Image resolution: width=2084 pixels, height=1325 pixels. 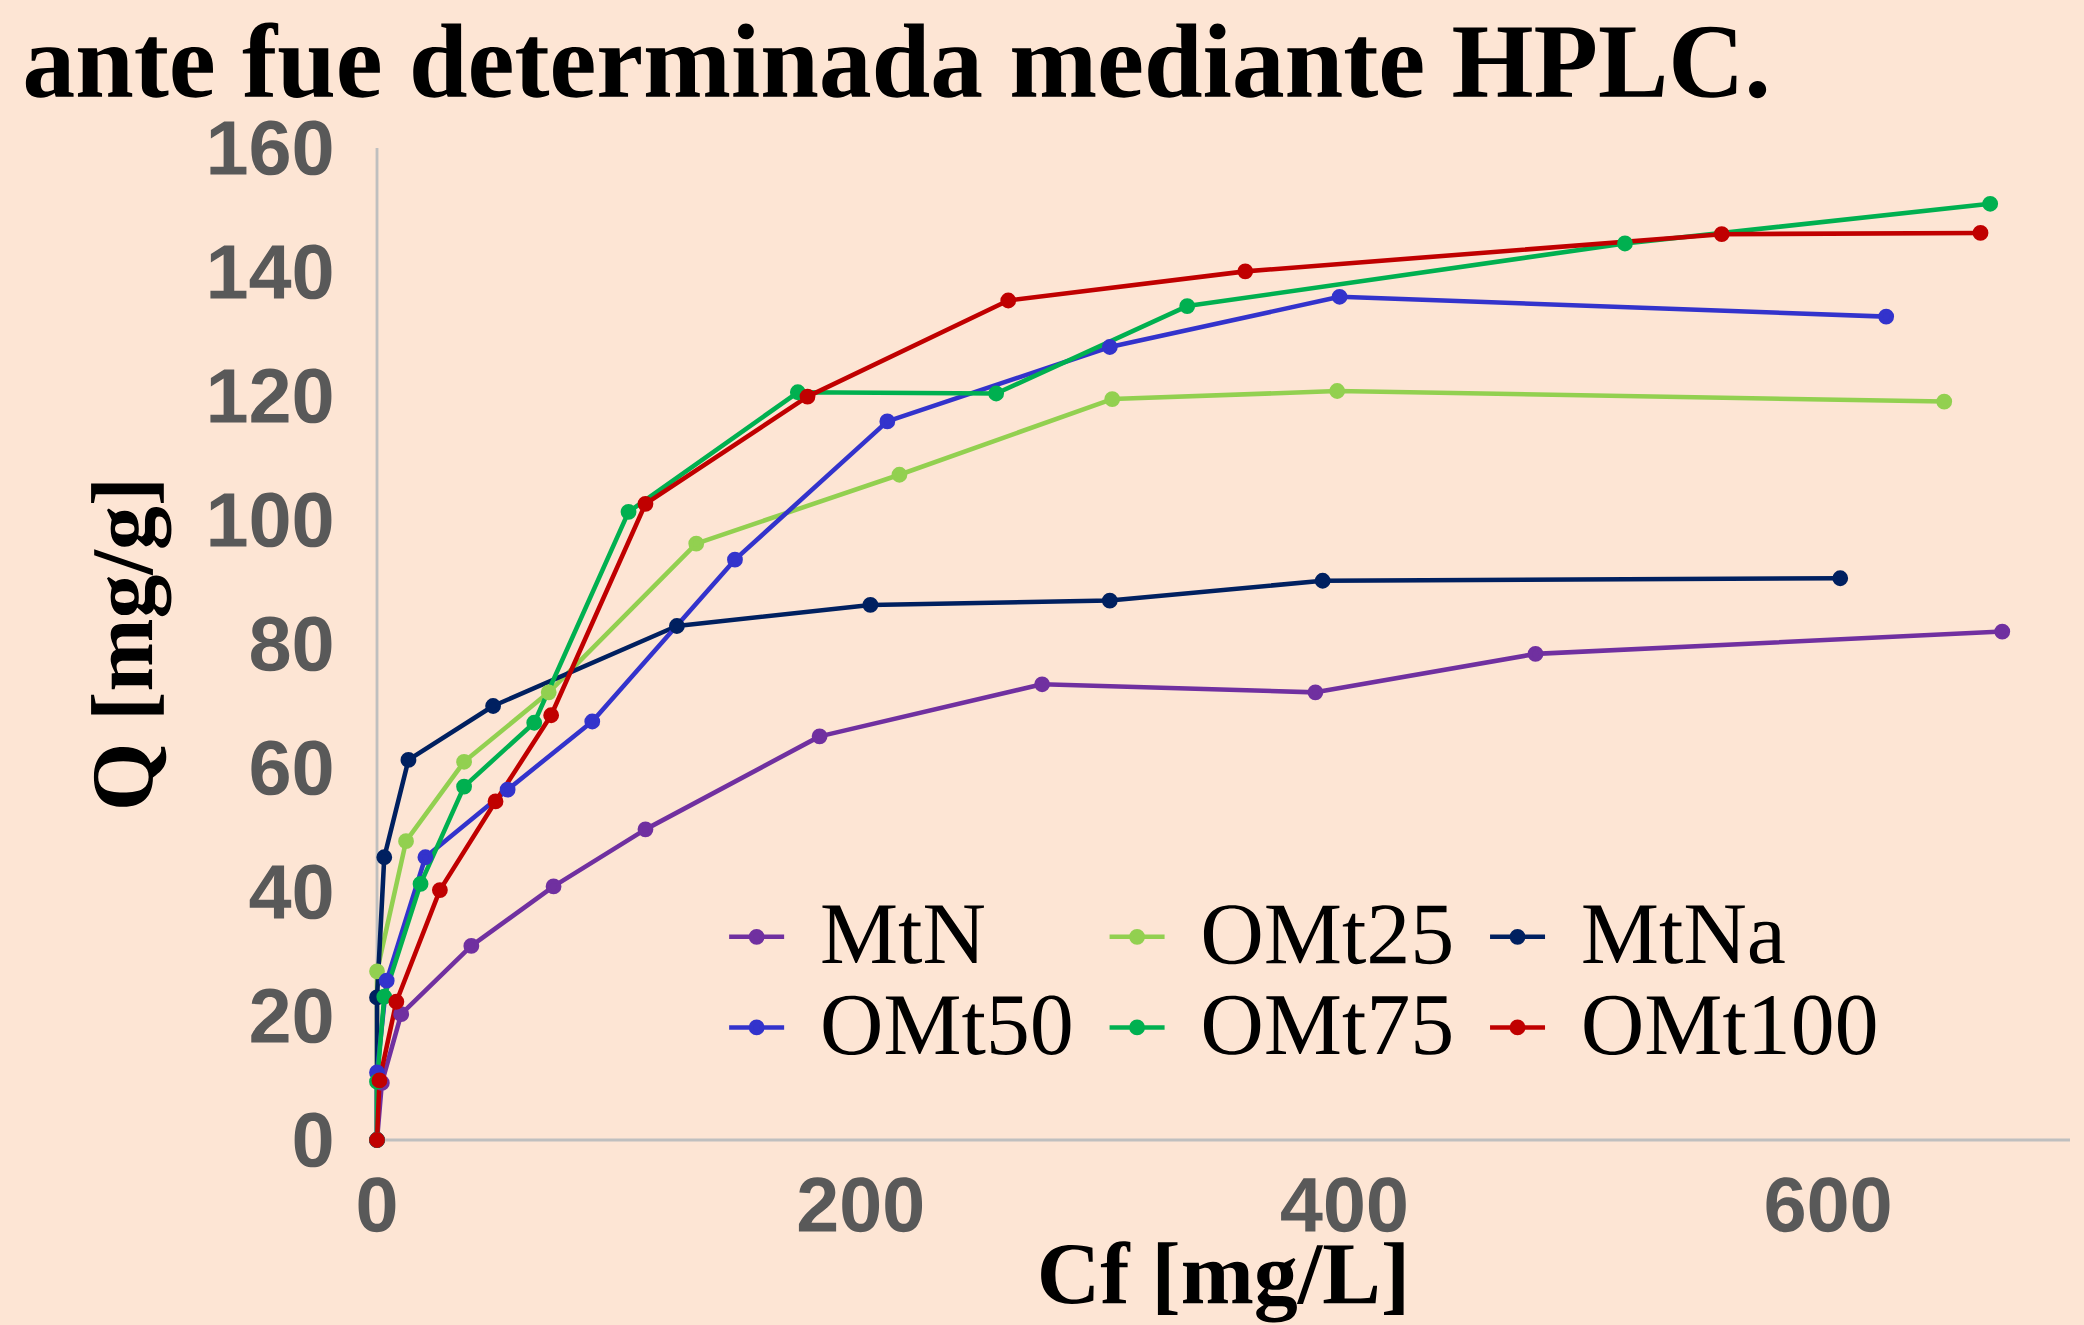 What do you see at coordinates (1327, 1025) in the screenshot?
I see `legend-label: OMt75` at bounding box center [1327, 1025].